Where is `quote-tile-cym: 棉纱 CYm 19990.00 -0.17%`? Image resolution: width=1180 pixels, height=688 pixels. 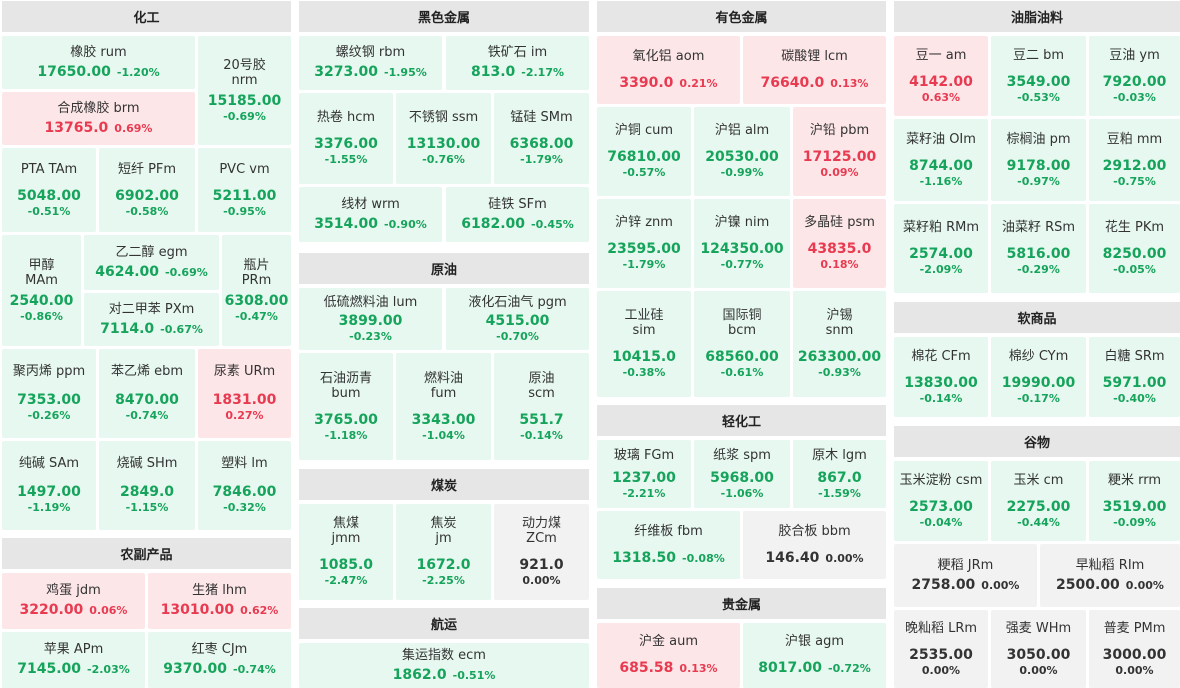 quote-tile-cym: 棉纱 CYm 19990.00 -0.17% is located at coordinates (1038, 377).